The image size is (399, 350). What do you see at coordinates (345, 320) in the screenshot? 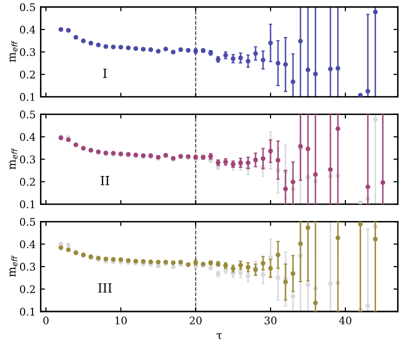
I see `x-tick-label: 40` at bounding box center [345, 320].